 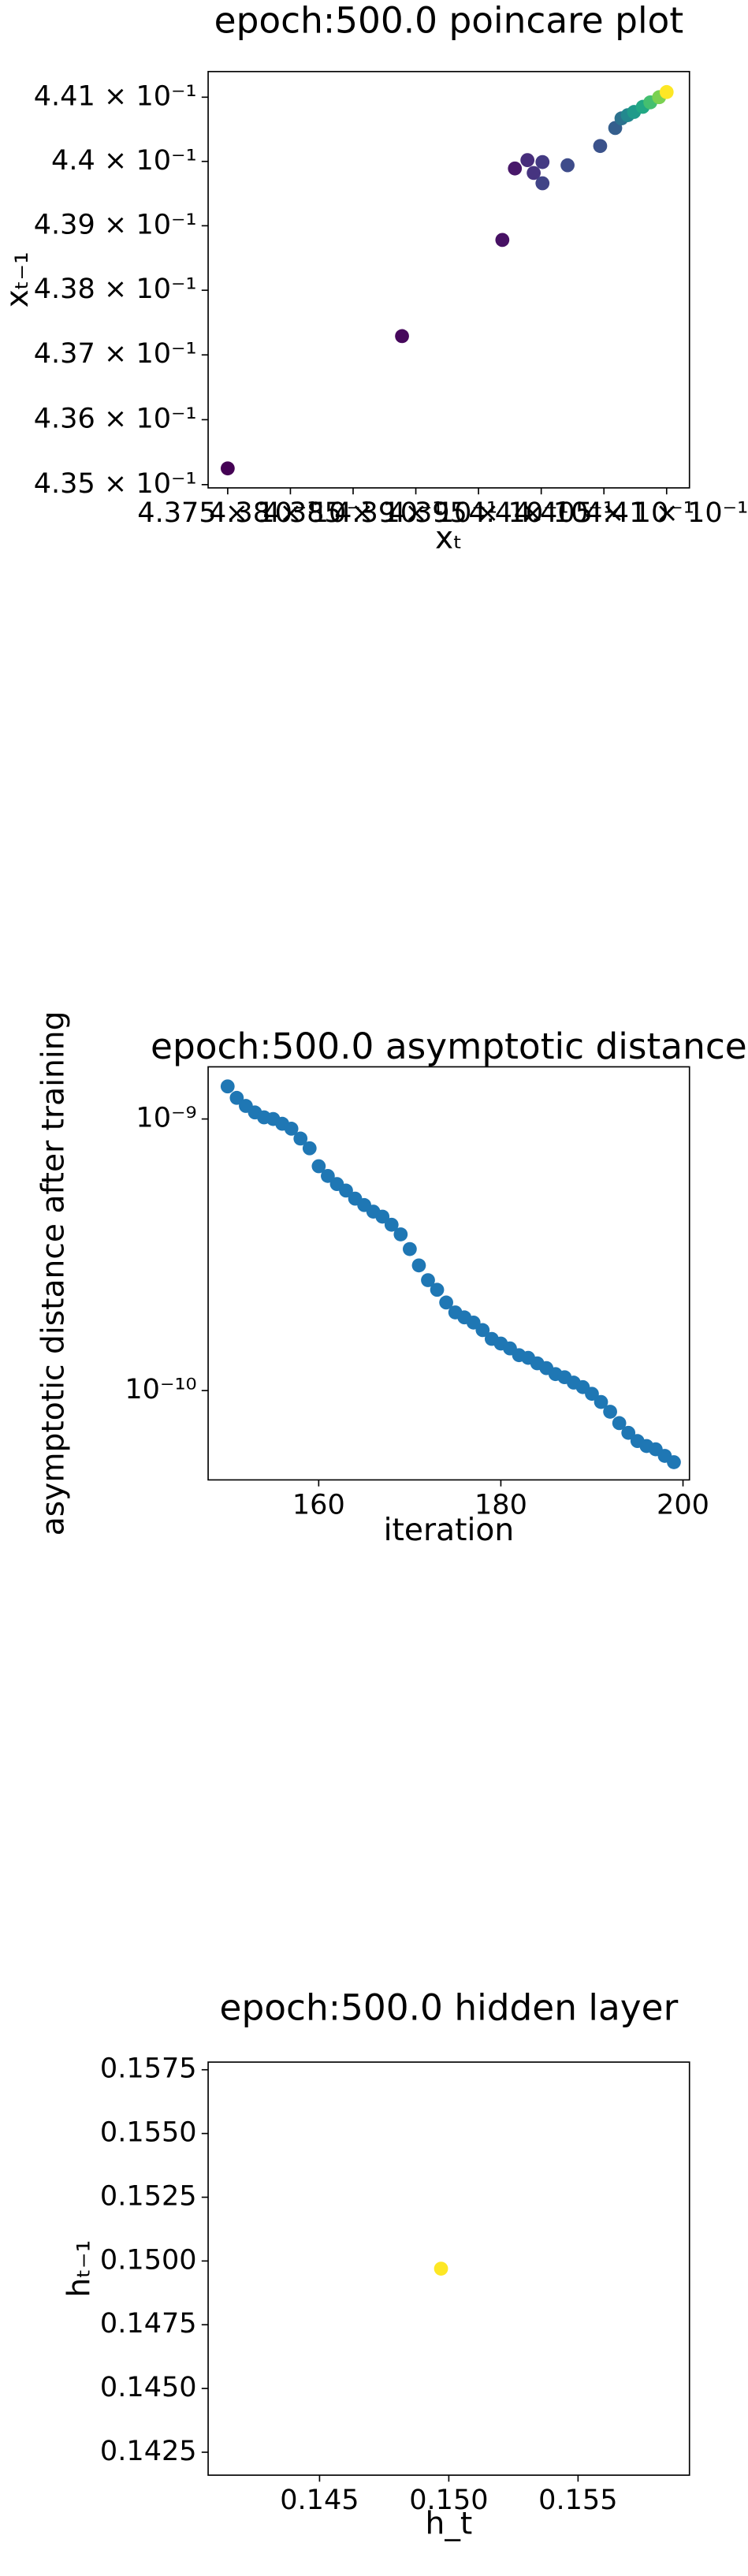 I want to click on y-tick-label: 0.1525, so click(x=148, y=2196).